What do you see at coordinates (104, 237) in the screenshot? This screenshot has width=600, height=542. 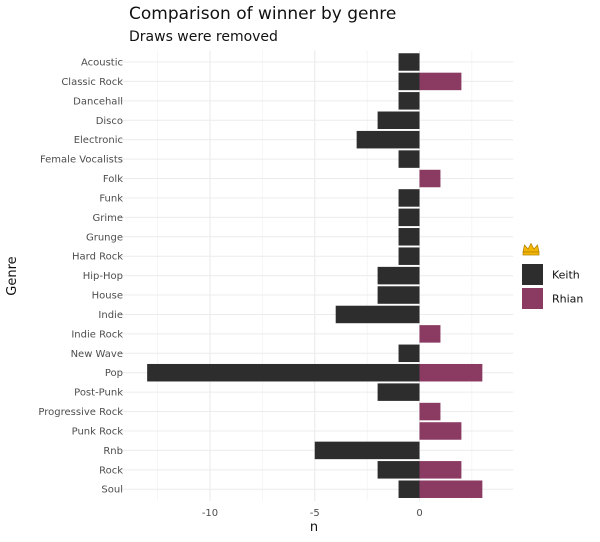 I see `y-tick-label: Grunge` at bounding box center [104, 237].